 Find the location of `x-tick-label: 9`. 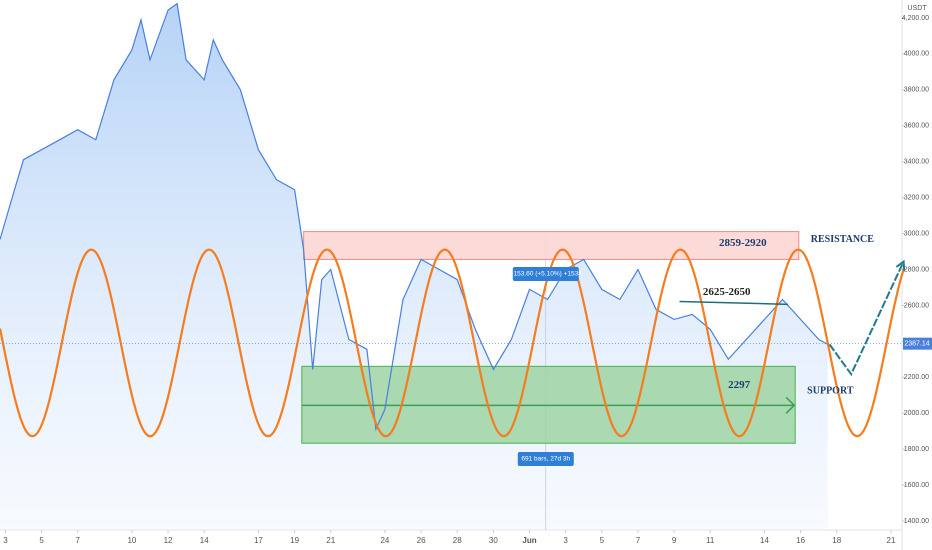

x-tick-label: 9 is located at coordinates (674, 540).